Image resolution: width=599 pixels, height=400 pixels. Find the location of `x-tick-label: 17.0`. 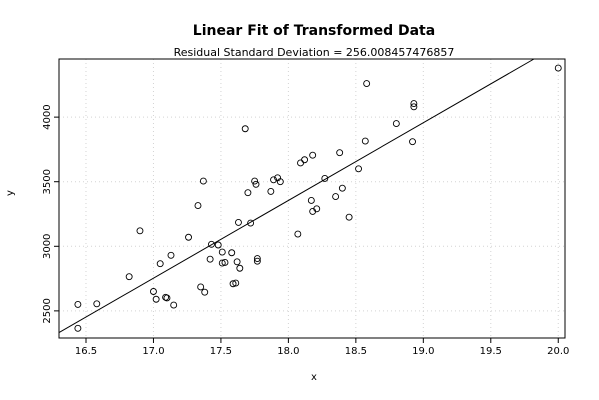

x-tick-label: 17.0 is located at coordinates (153, 351).